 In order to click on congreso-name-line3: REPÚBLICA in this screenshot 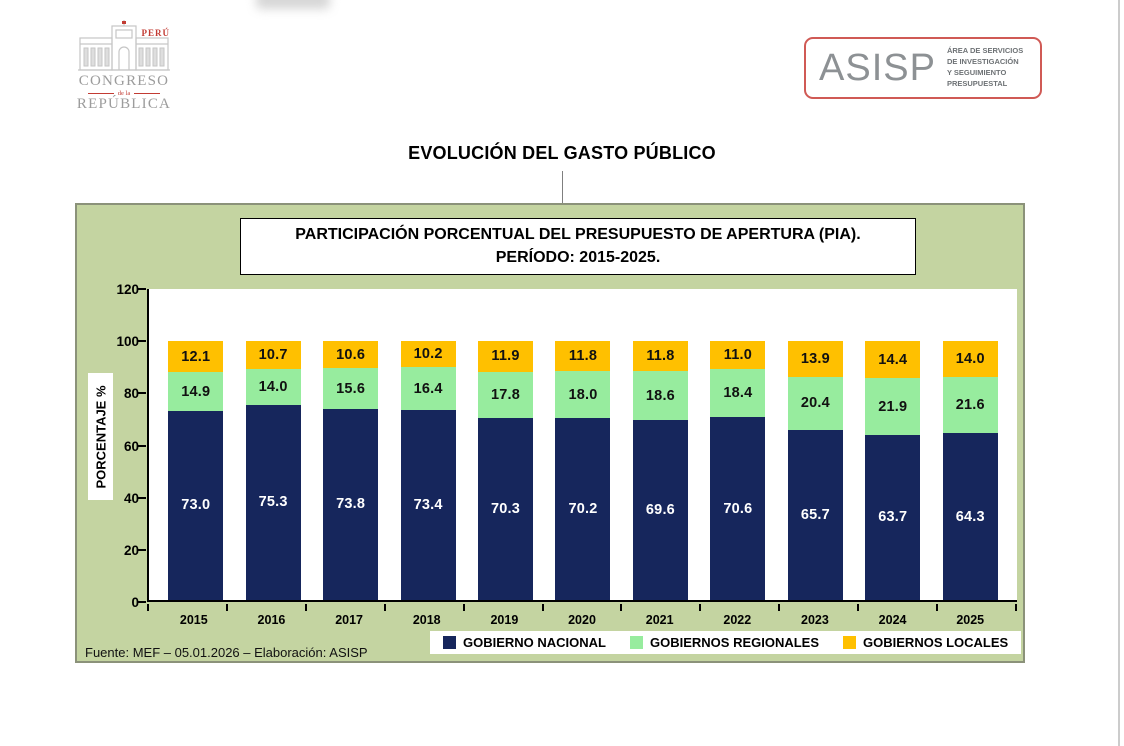, I will do `click(124, 103)`.